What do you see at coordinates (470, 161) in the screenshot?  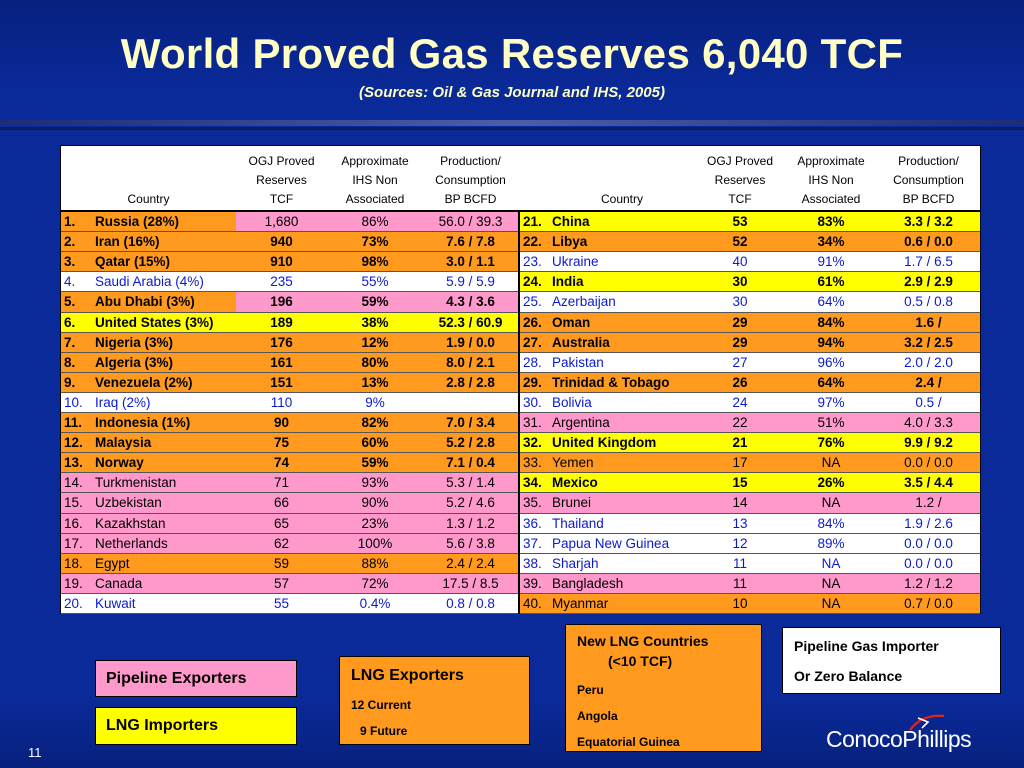 I see `header-prod-line1: Production/` at bounding box center [470, 161].